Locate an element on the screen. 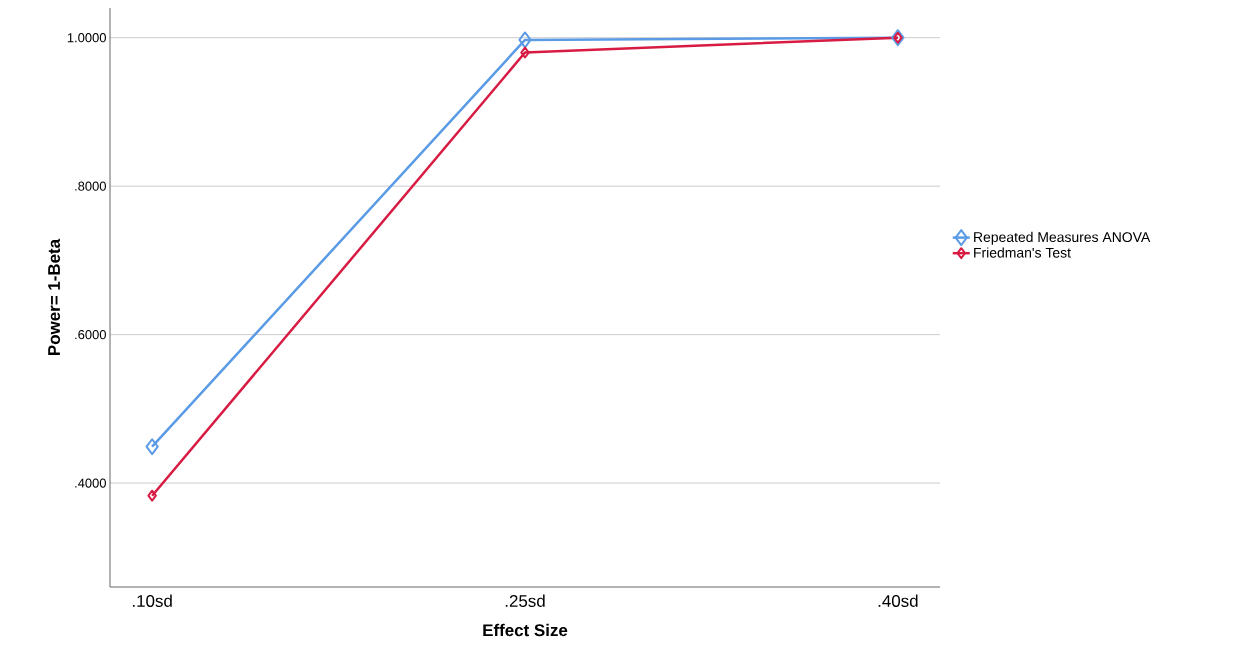 This screenshot has height=671, width=1245. x-tick-label: .40sd is located at coordinates (898, 600).